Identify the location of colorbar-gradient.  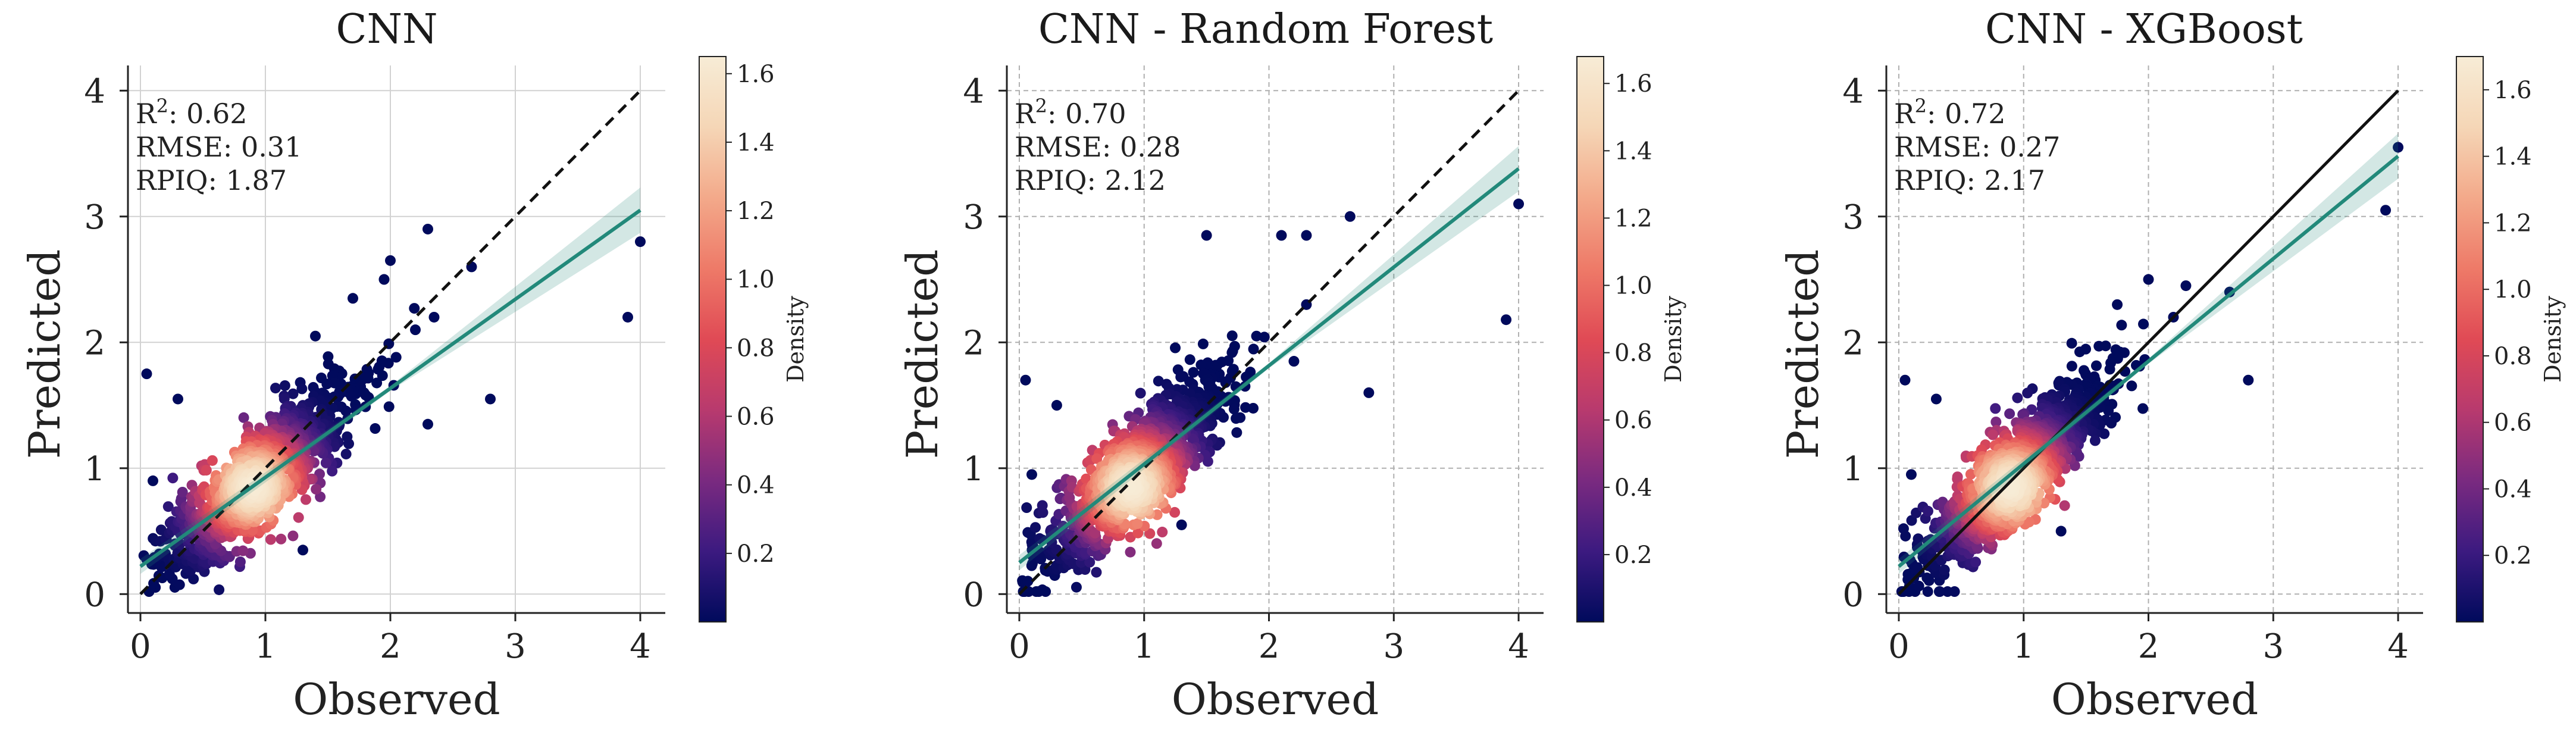
(1590, 339).